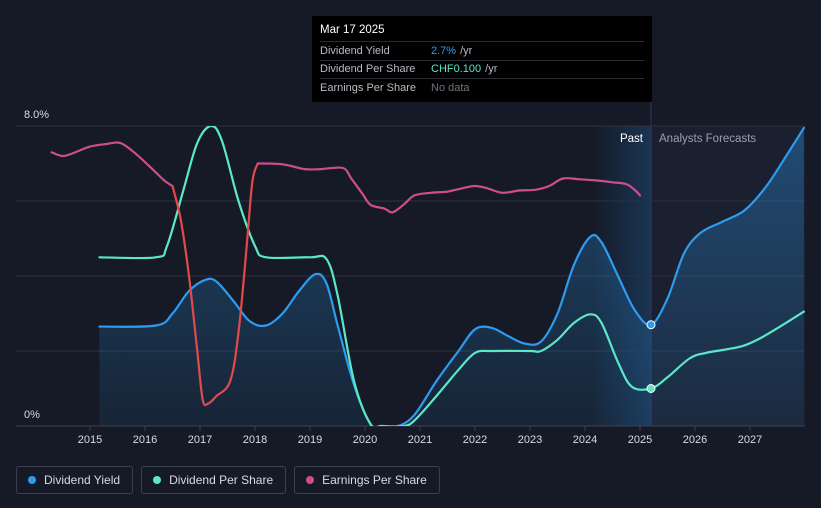 Image resolution: width=821 pixels, height=508 pixels. What do you see at coordinates (352, 30) in the screenshot?
I see `tooltip-date: Mar 17 2025` at bounding box center [352, 30].